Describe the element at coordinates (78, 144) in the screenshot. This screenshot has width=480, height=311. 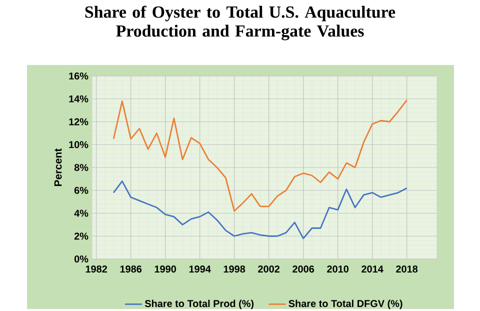
I see `y-tick-label: 10%` at that location.